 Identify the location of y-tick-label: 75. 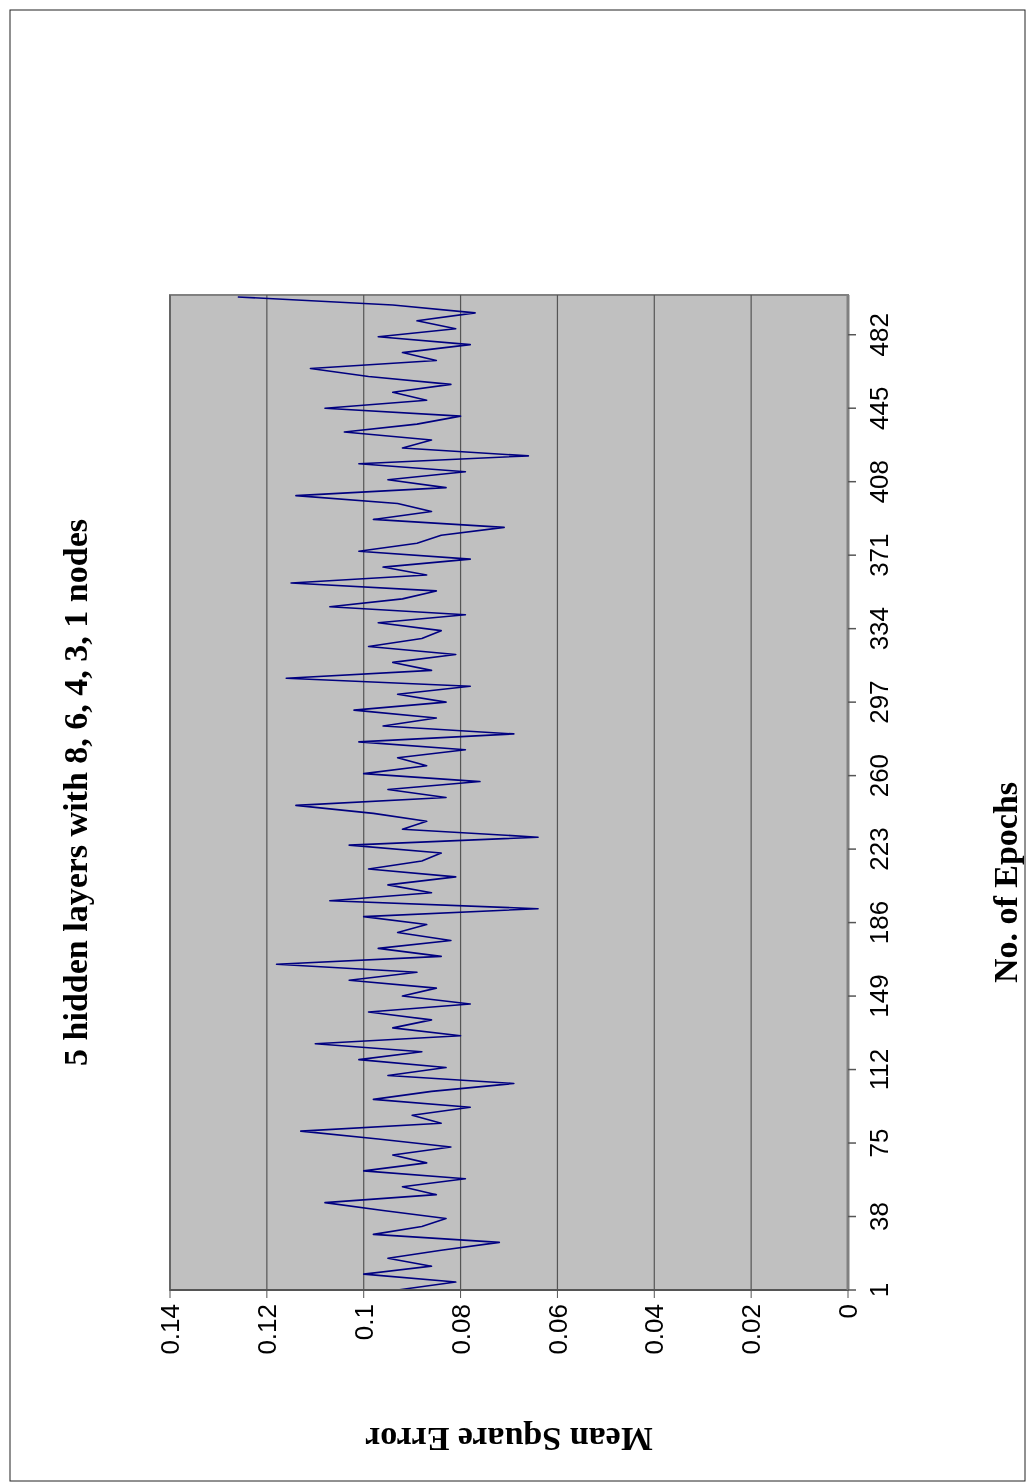
(878, 1143).